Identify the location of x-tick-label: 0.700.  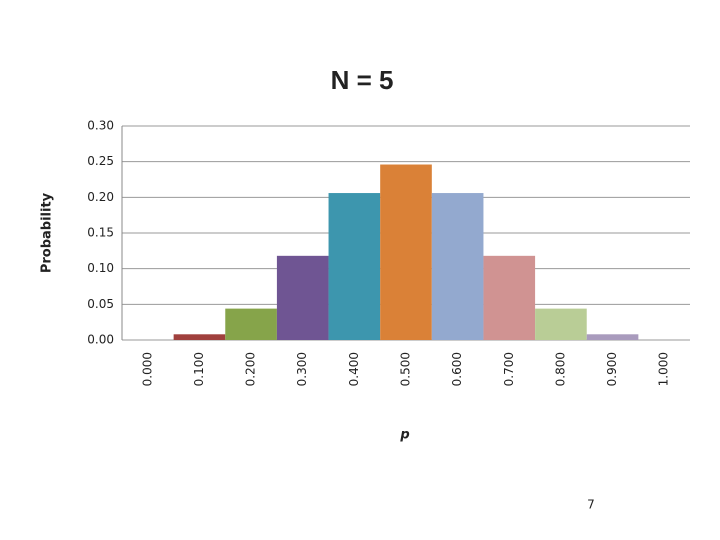
(509, 369).